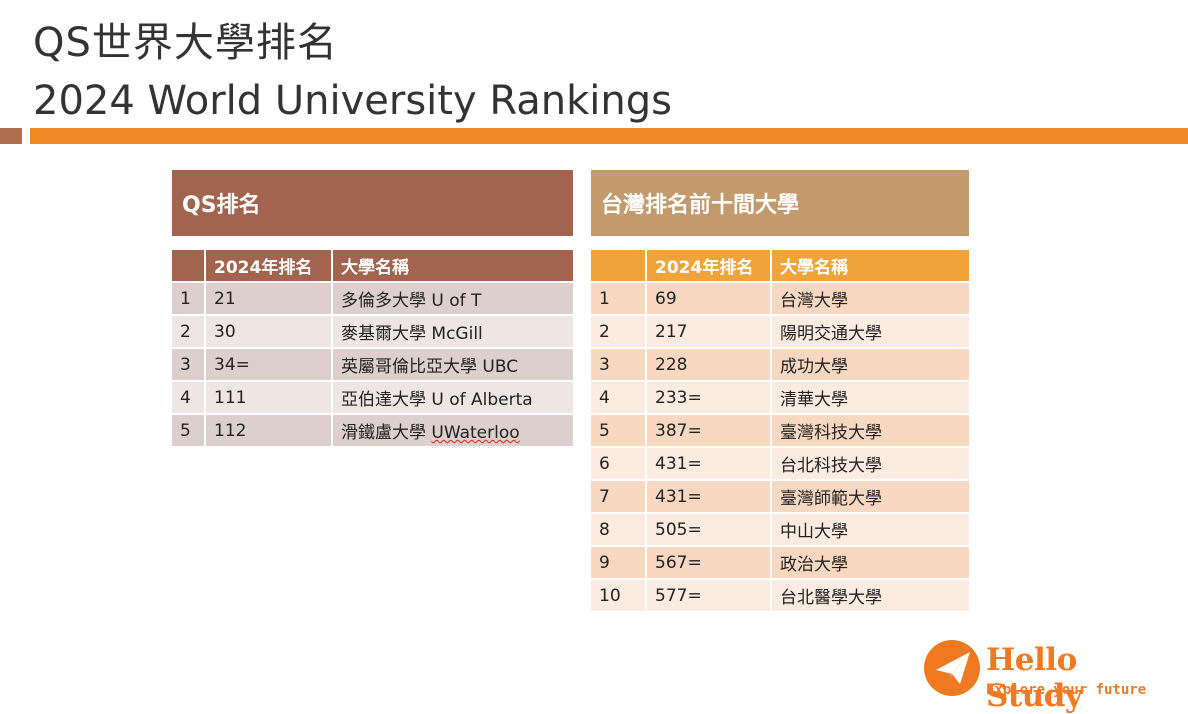 The height and width of the screenshot is (714, 1188). I want to click on row-index: 7, so click(619, 497).